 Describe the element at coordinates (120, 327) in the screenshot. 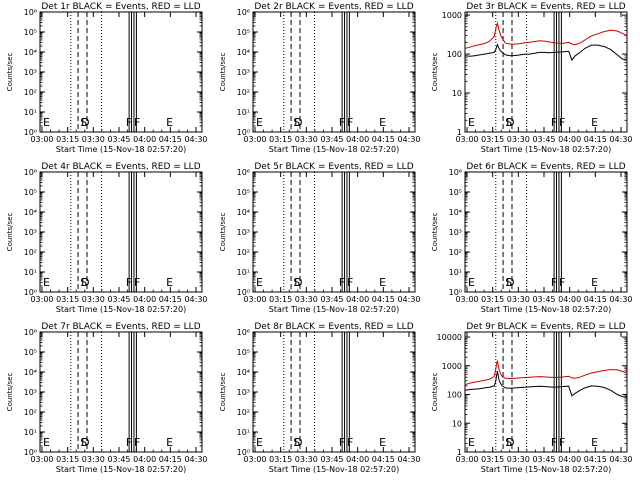

I see `panel-title: Det 7r BLACK = Events, RED = LLD` at that location.